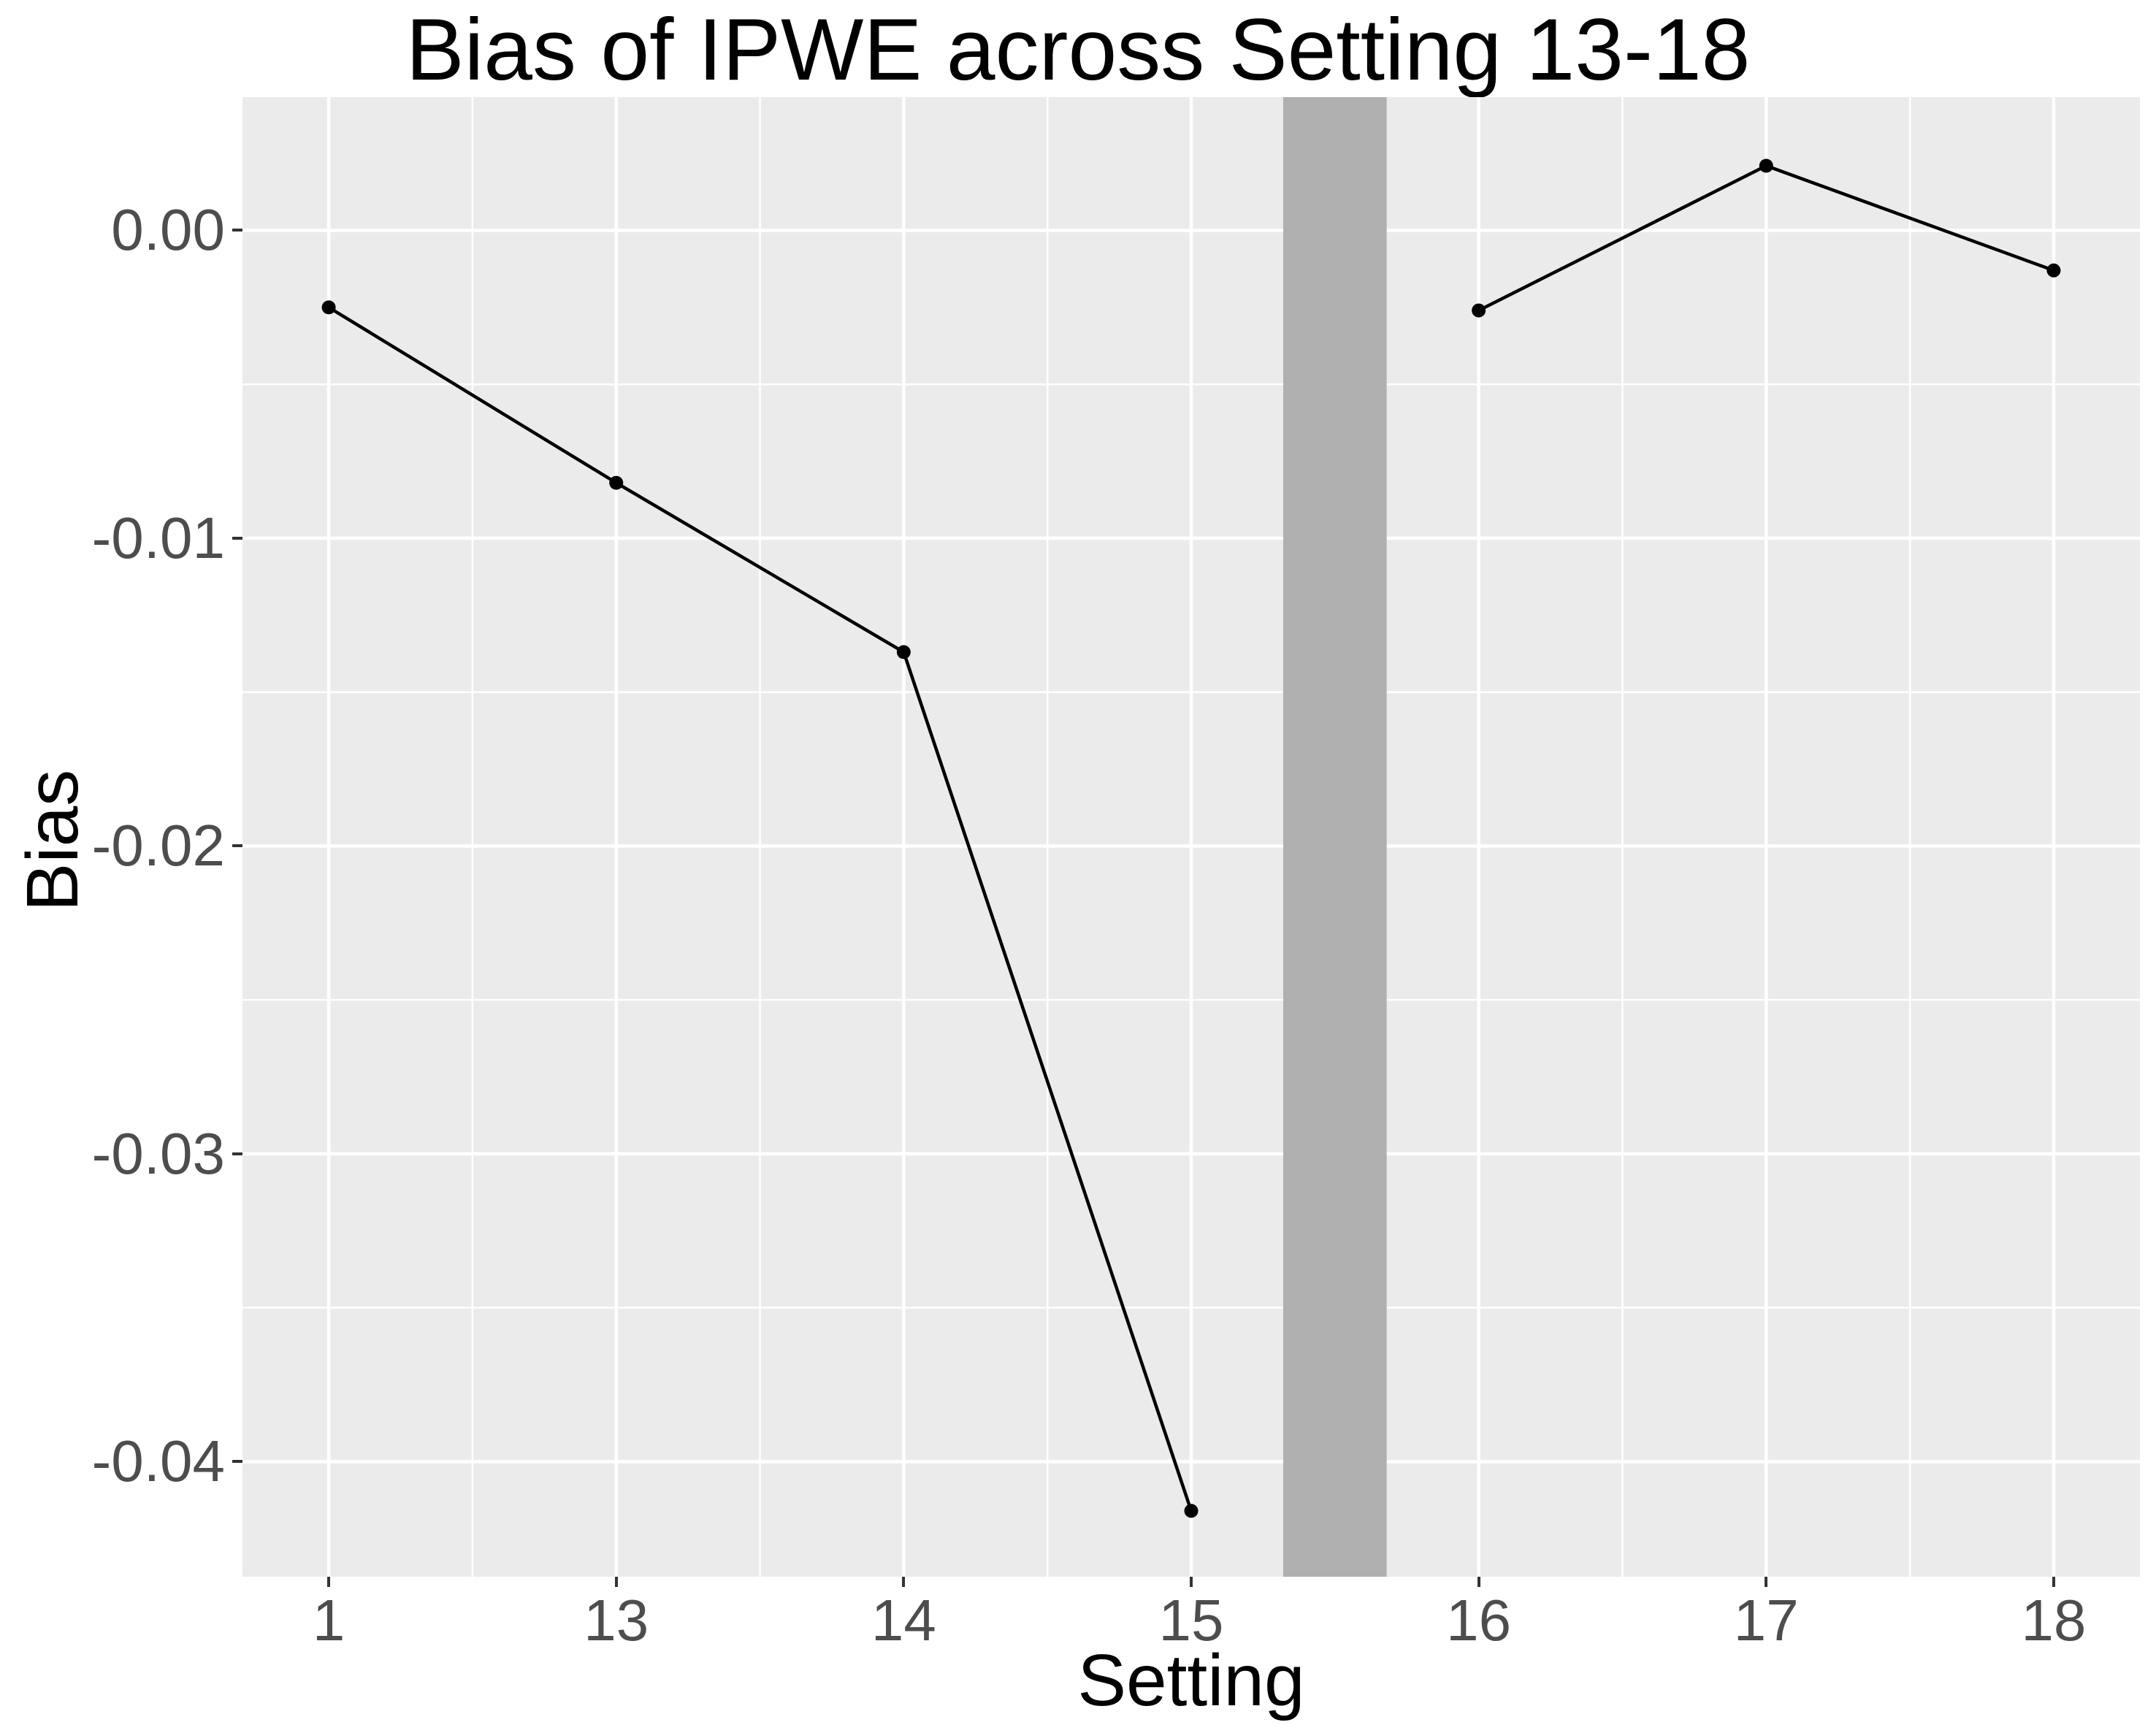 This screenshot has height=1725, width=2156. What do you see at coordinates (158, 846) in the screenshot?
I see `y-tick-label: -0.02` at bounding box center [158, 846].